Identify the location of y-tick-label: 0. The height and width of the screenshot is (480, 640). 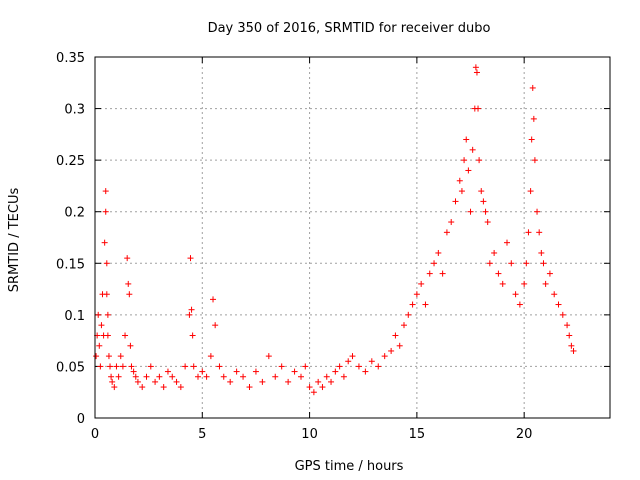
(81, 419).